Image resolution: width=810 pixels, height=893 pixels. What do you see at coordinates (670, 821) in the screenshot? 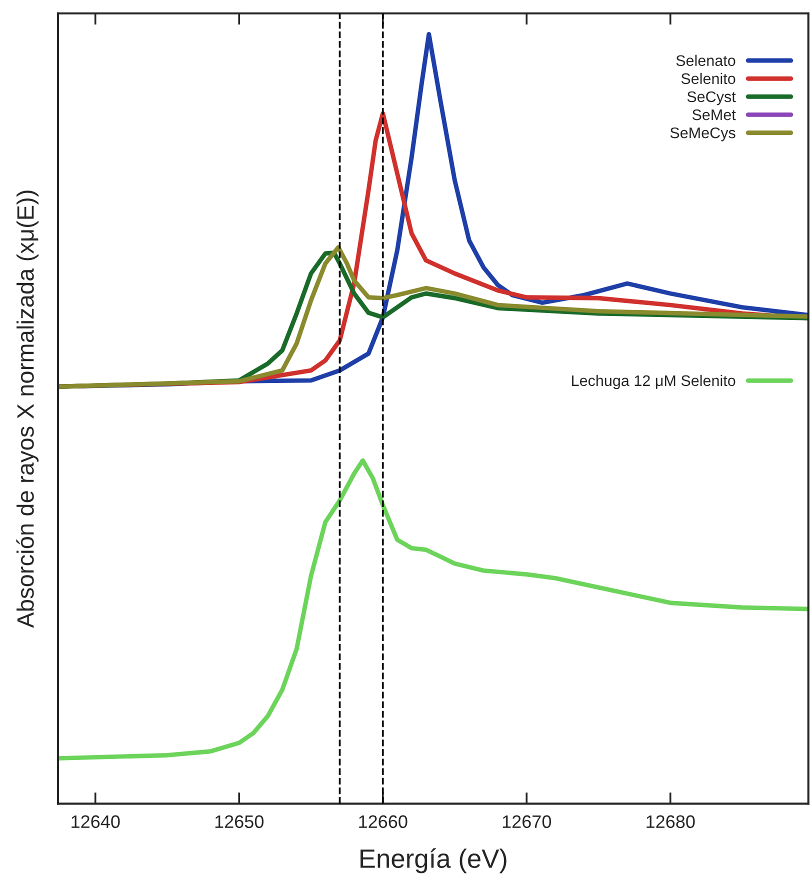
I see `x-tick-label: 12680` at bounding box center [670, 821].